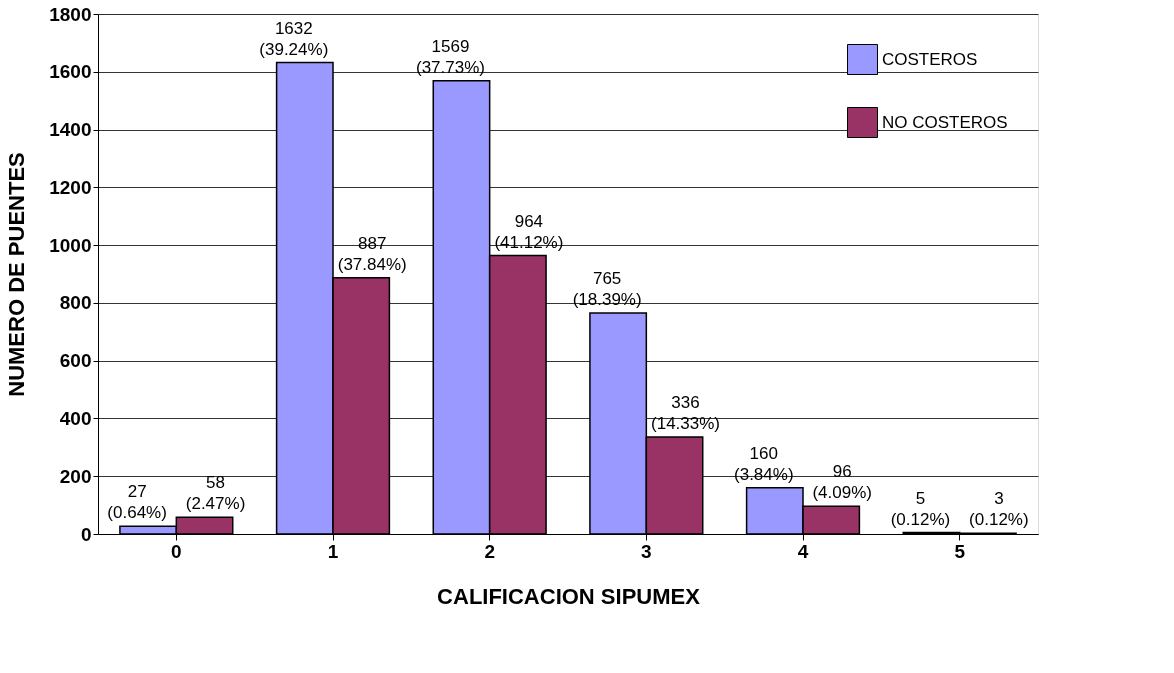  Describe the element at coordinates (999, 509) in the screenshot. I see `data-label: 3 (0.12%)` at that location.